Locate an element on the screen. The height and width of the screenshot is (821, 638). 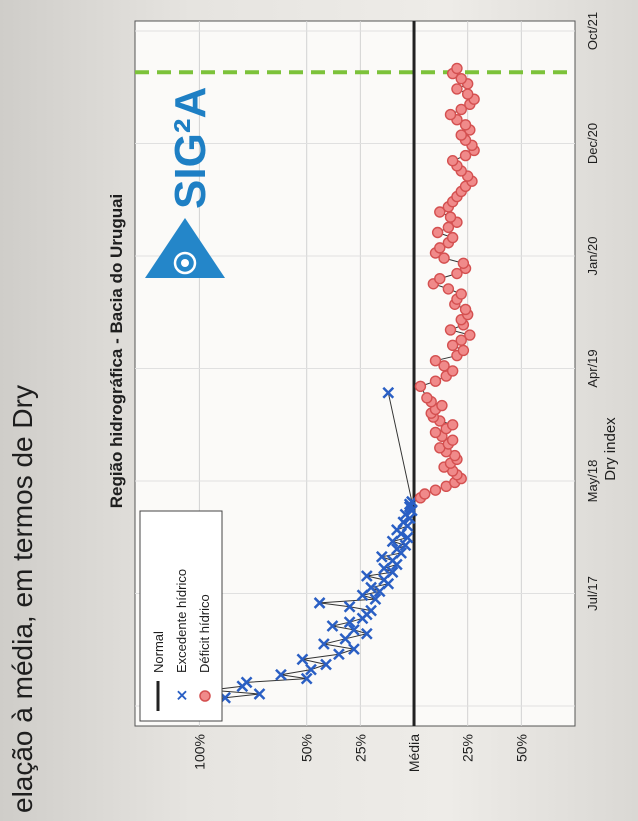
chart-title: Região hidrográfica - Bacia do Uruguai is located at coordinates (116, 351).